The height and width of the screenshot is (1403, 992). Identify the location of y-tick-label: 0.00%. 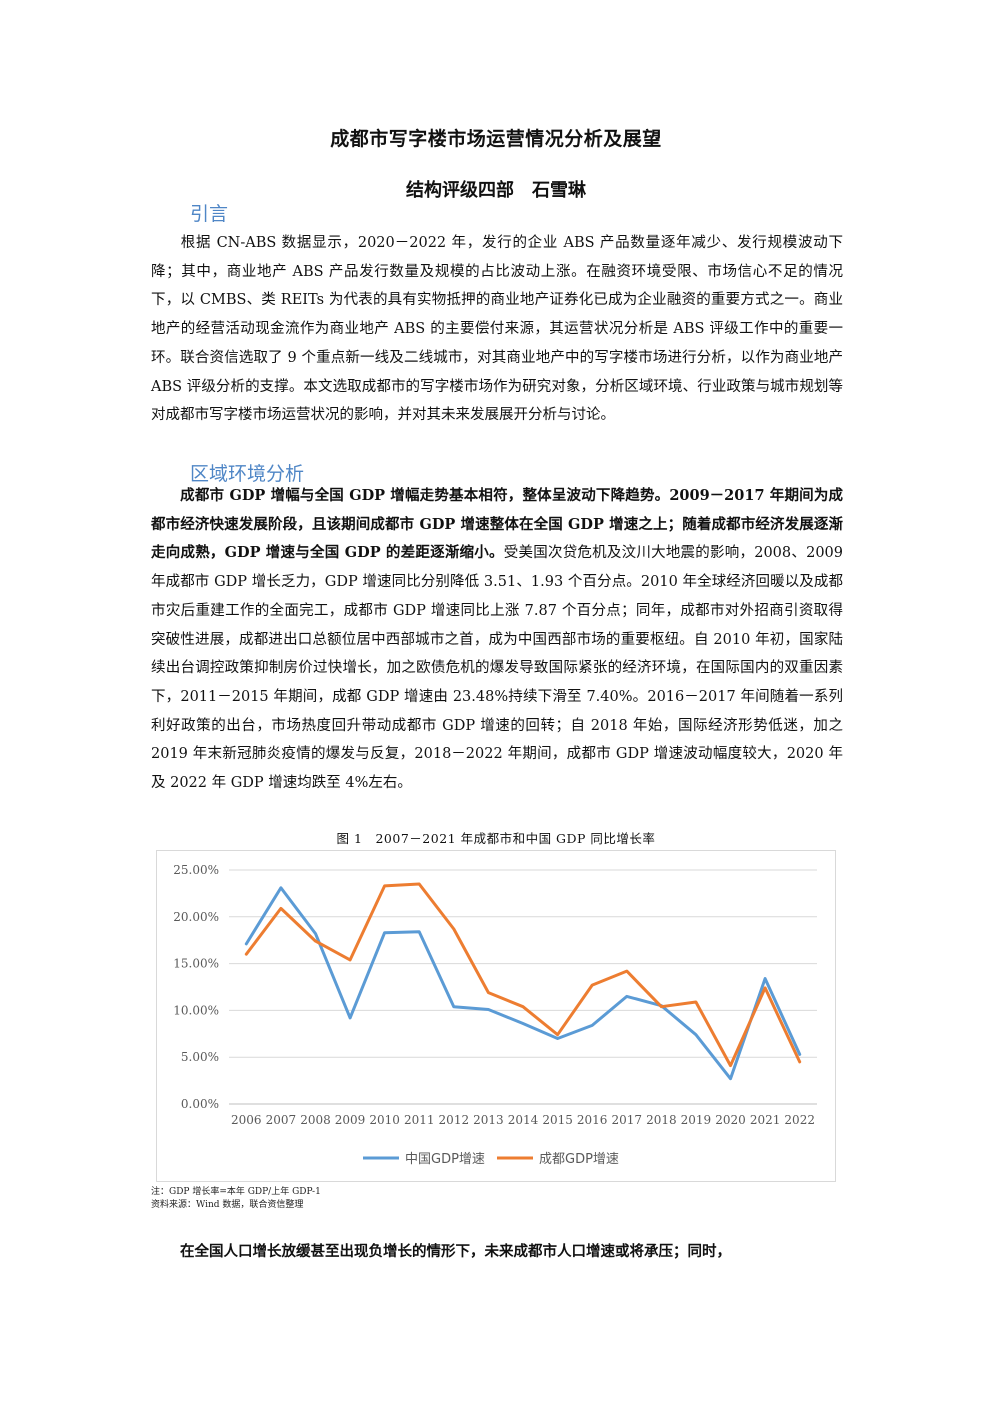
(200, 1104).